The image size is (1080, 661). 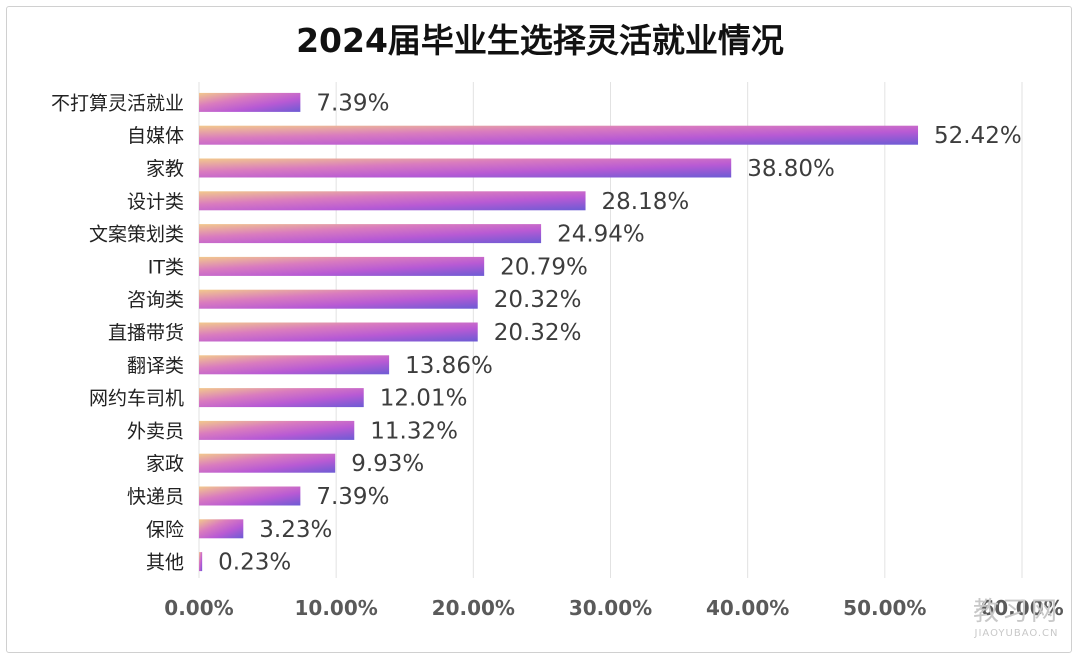 I want to click on category-label: 其他, so click(x=165, y=563).